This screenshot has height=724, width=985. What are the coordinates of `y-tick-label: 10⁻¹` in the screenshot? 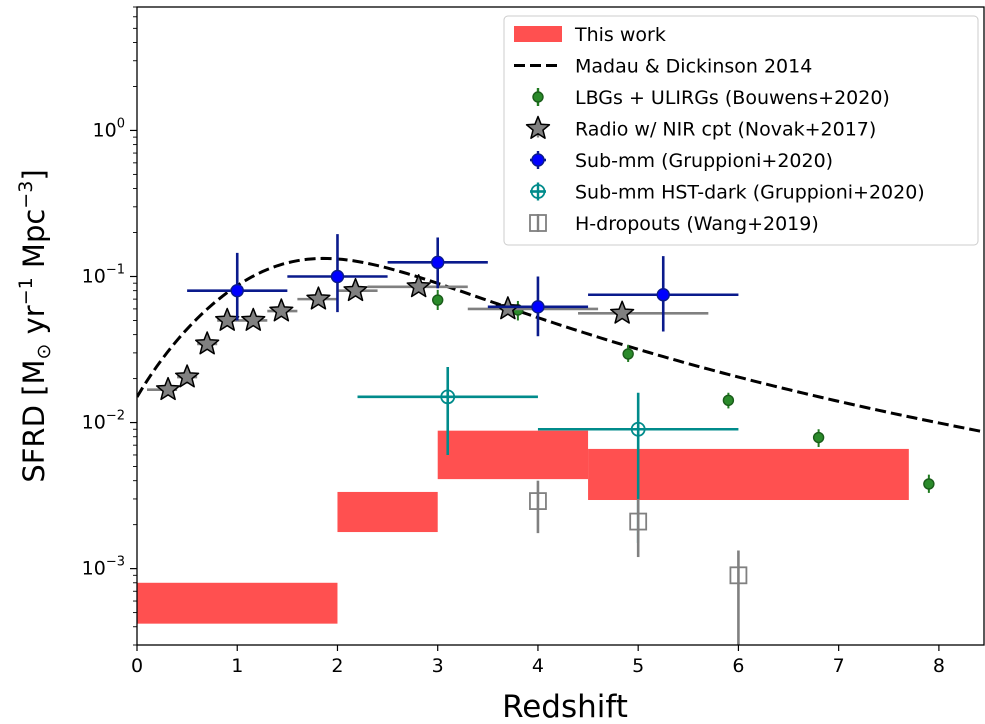 It's located at (103, 275).